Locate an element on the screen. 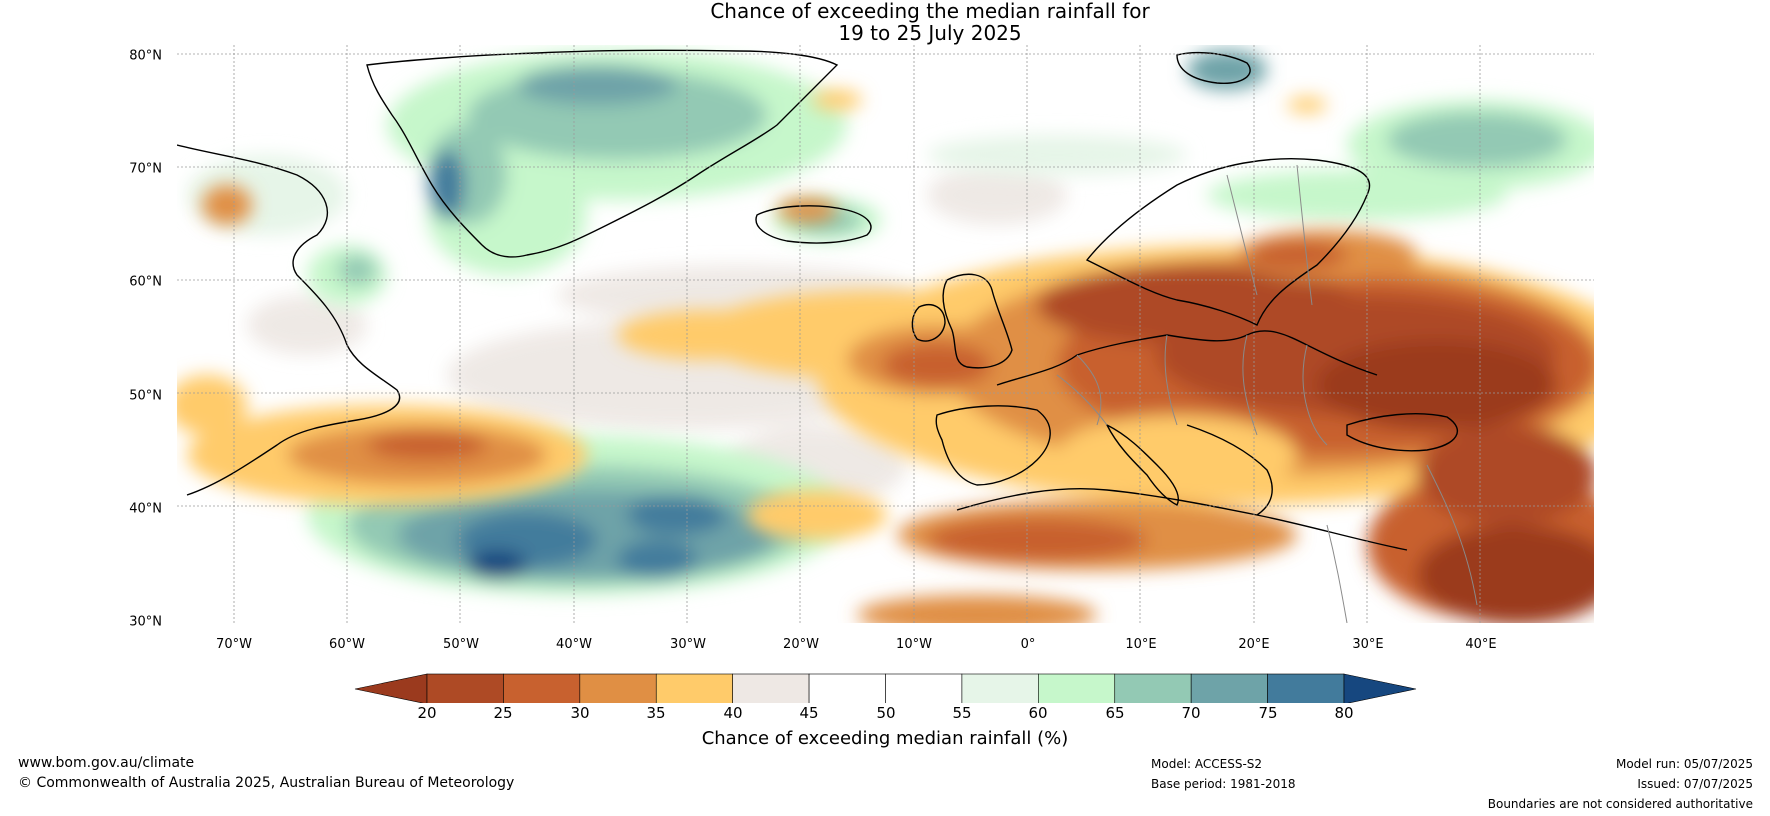 Image resolution: width=1770 pixels, height=816 pixels. map-title-line2: 19 to 25 July 2025 is located at coordinates (930, 33).